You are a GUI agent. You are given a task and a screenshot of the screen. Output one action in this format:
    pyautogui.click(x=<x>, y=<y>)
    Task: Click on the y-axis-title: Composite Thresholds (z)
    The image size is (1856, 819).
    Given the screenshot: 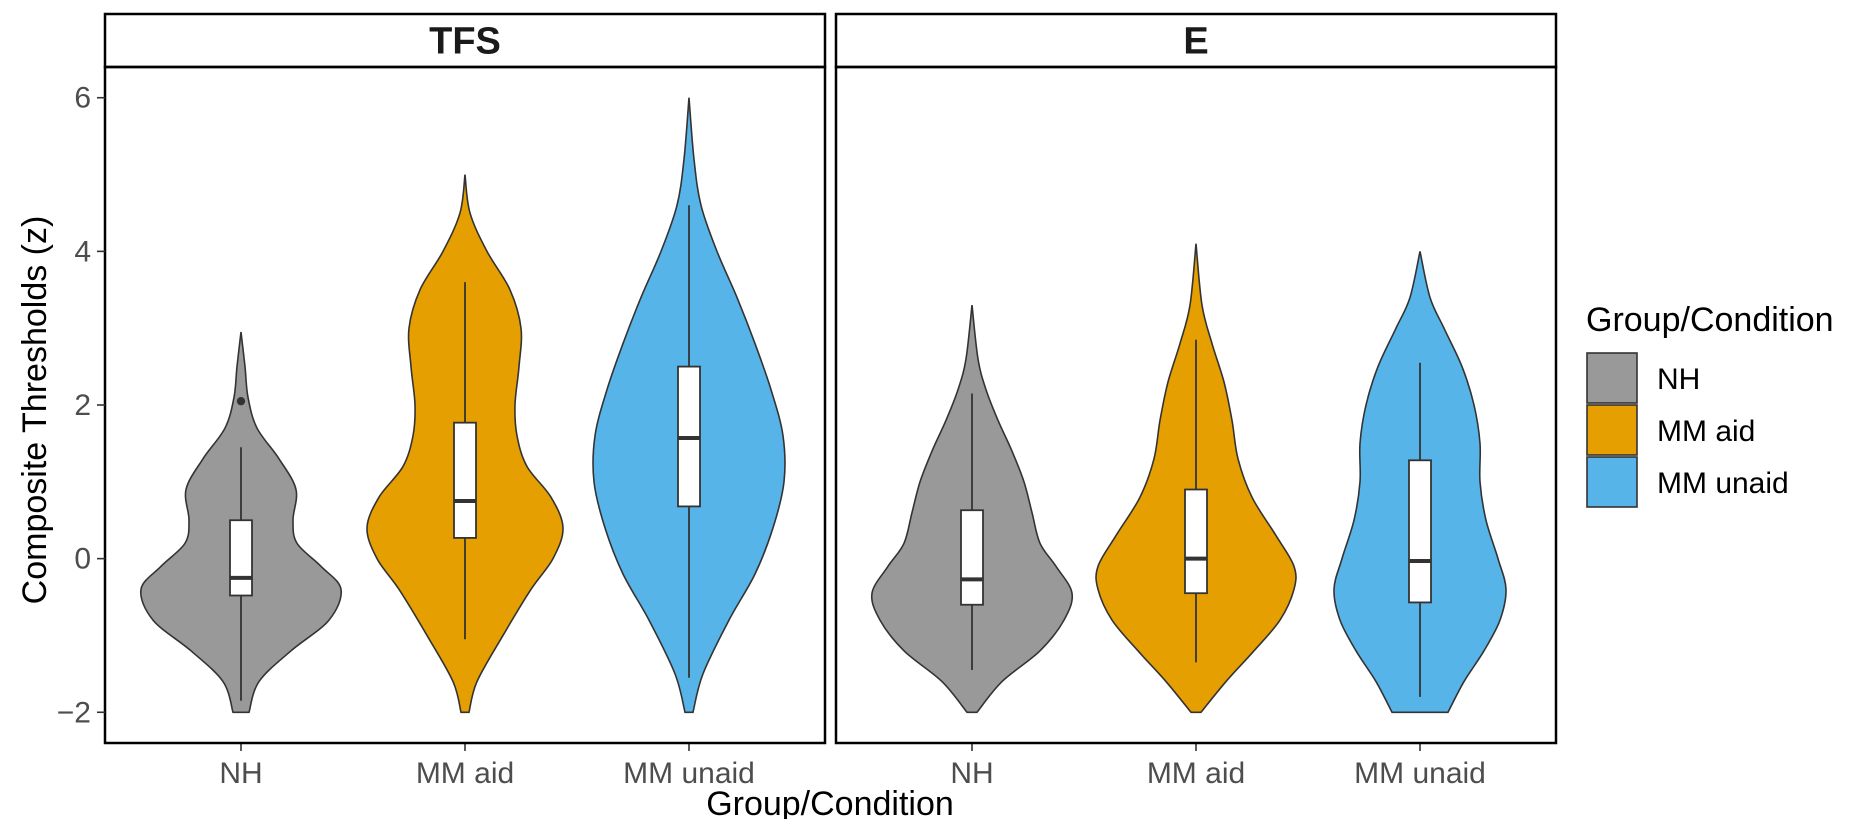 What is the action you would take?
    pyautogui.click(x=35, y=410)
    